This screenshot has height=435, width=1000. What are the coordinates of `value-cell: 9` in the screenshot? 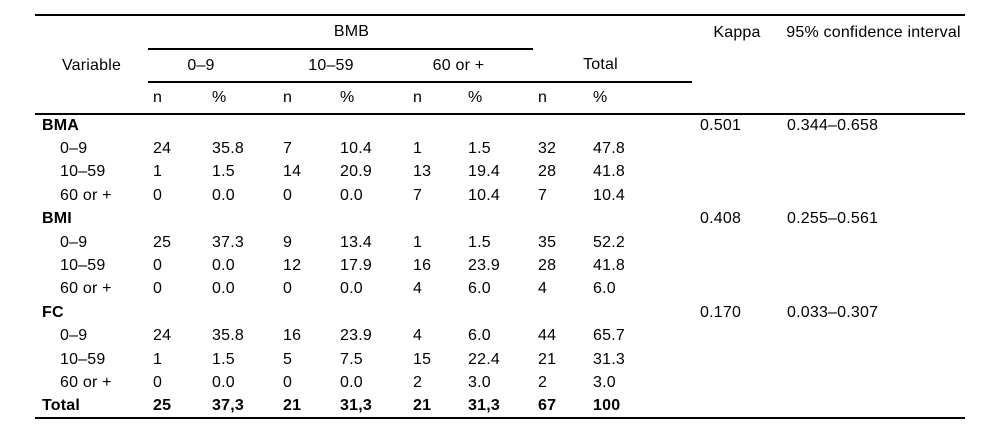 It's located at (288, 242).